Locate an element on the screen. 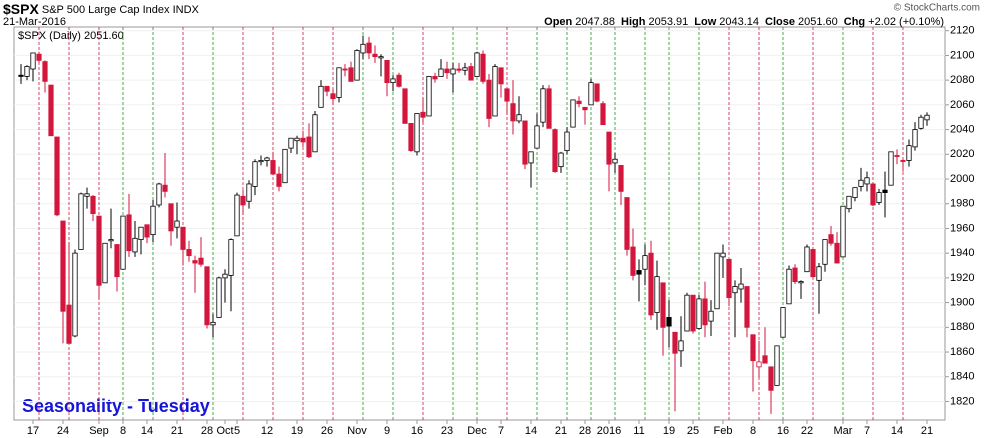 This screenshot has width=990, height=438. y-tick-label: 1880 is located at coordinates (962, 327).